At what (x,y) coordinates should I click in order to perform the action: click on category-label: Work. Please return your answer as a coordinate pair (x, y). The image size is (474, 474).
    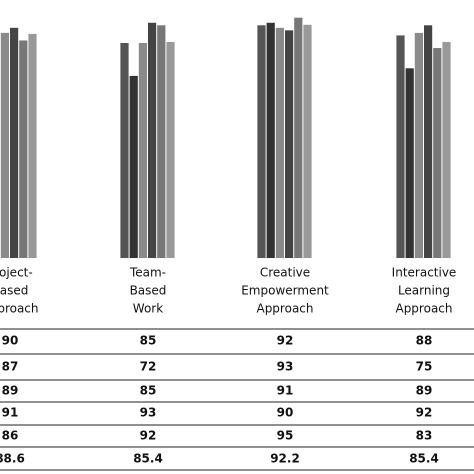
    Looking at the image, I should click on (148, 309).